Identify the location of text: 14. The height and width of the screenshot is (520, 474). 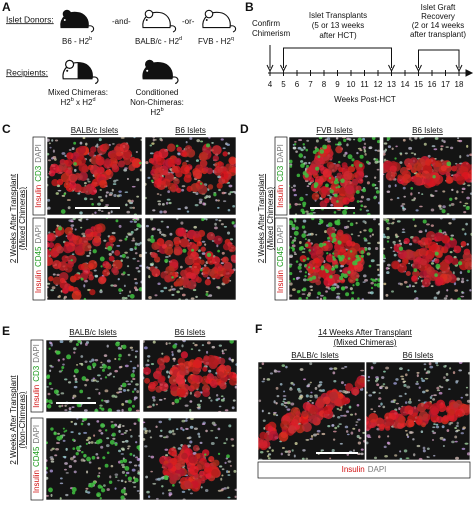
(405, 84).